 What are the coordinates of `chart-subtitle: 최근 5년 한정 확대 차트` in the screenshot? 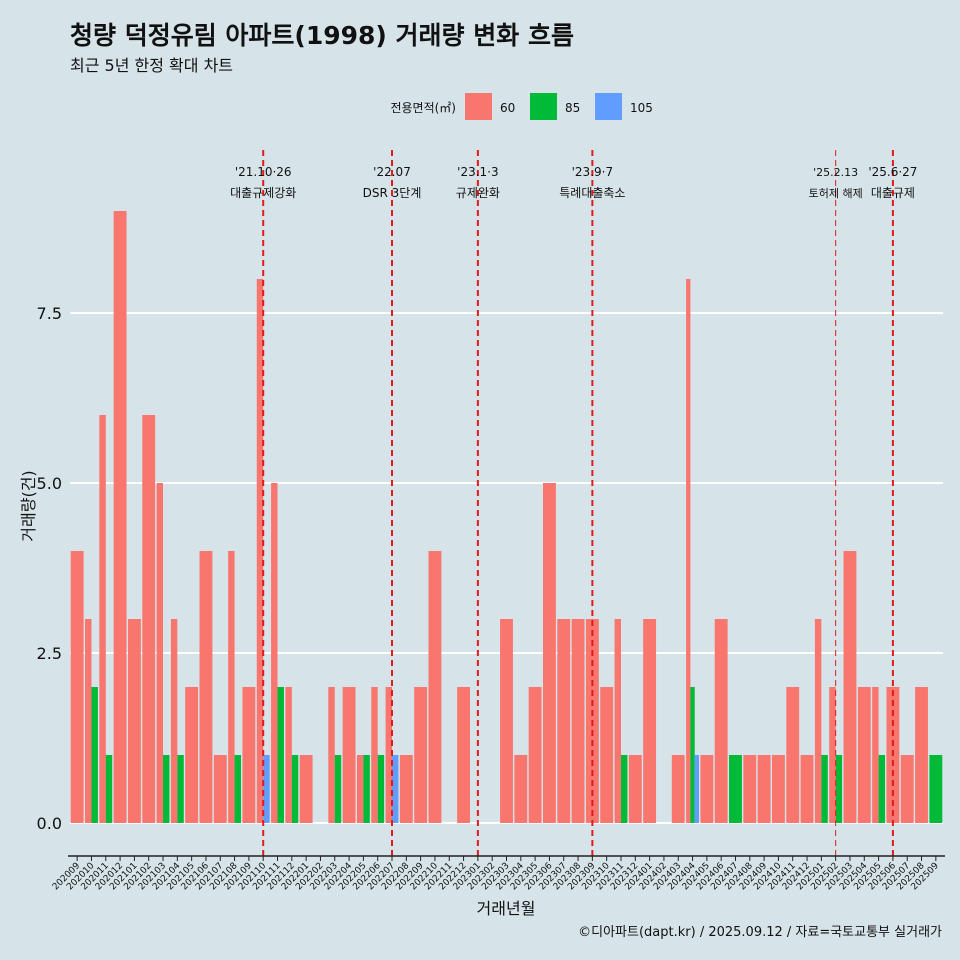 It's located at (152, 65).